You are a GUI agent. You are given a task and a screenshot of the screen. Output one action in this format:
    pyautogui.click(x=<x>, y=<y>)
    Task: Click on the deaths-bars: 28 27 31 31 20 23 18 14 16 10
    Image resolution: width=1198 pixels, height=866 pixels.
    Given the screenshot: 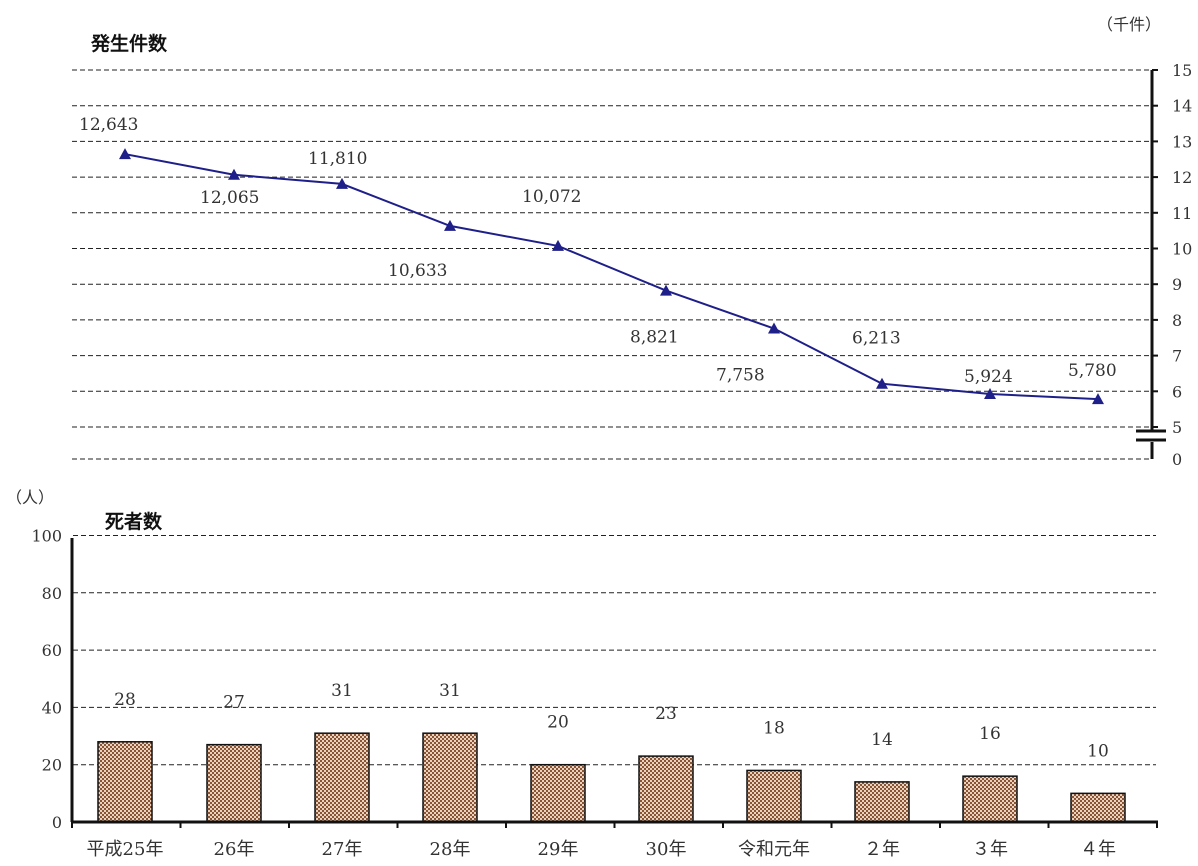 What is the action you would take?
    pyautogui.click(x=611, y=752)
    